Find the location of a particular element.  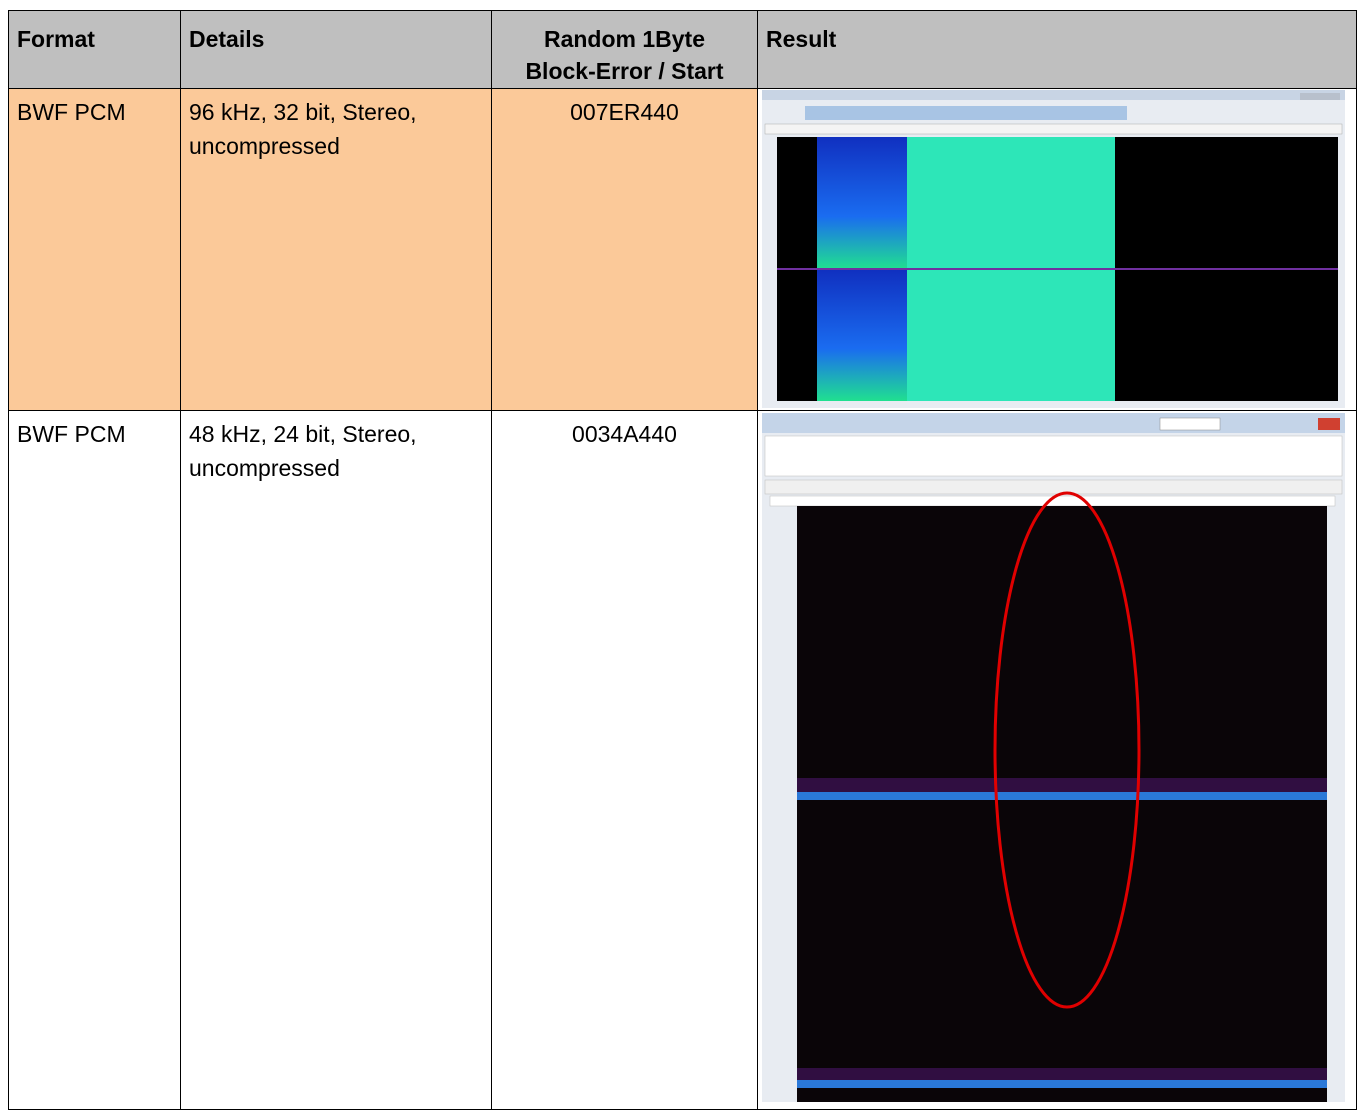

header-text: Result is located at coordinates (801, 39).